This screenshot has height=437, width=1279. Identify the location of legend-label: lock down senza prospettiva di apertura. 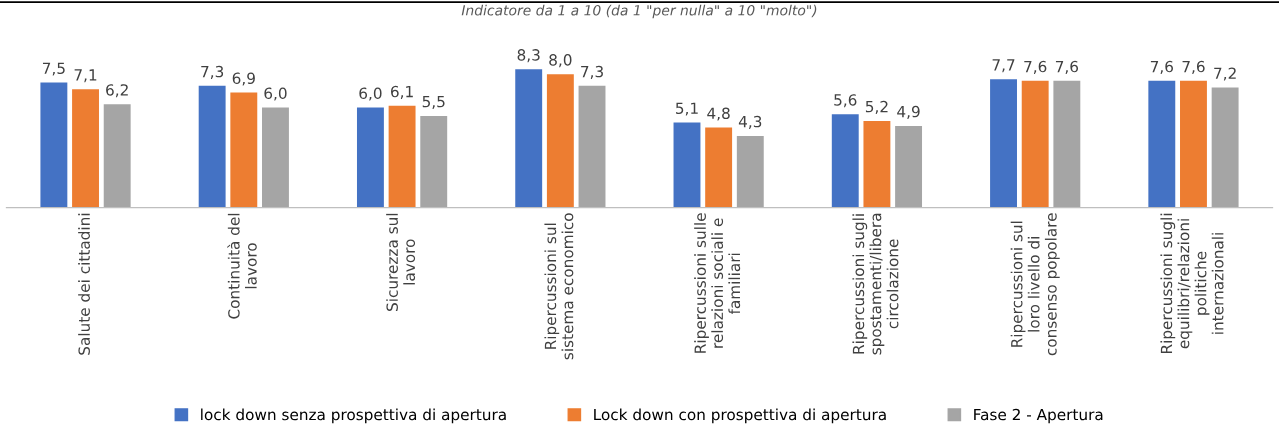
(353, 416).